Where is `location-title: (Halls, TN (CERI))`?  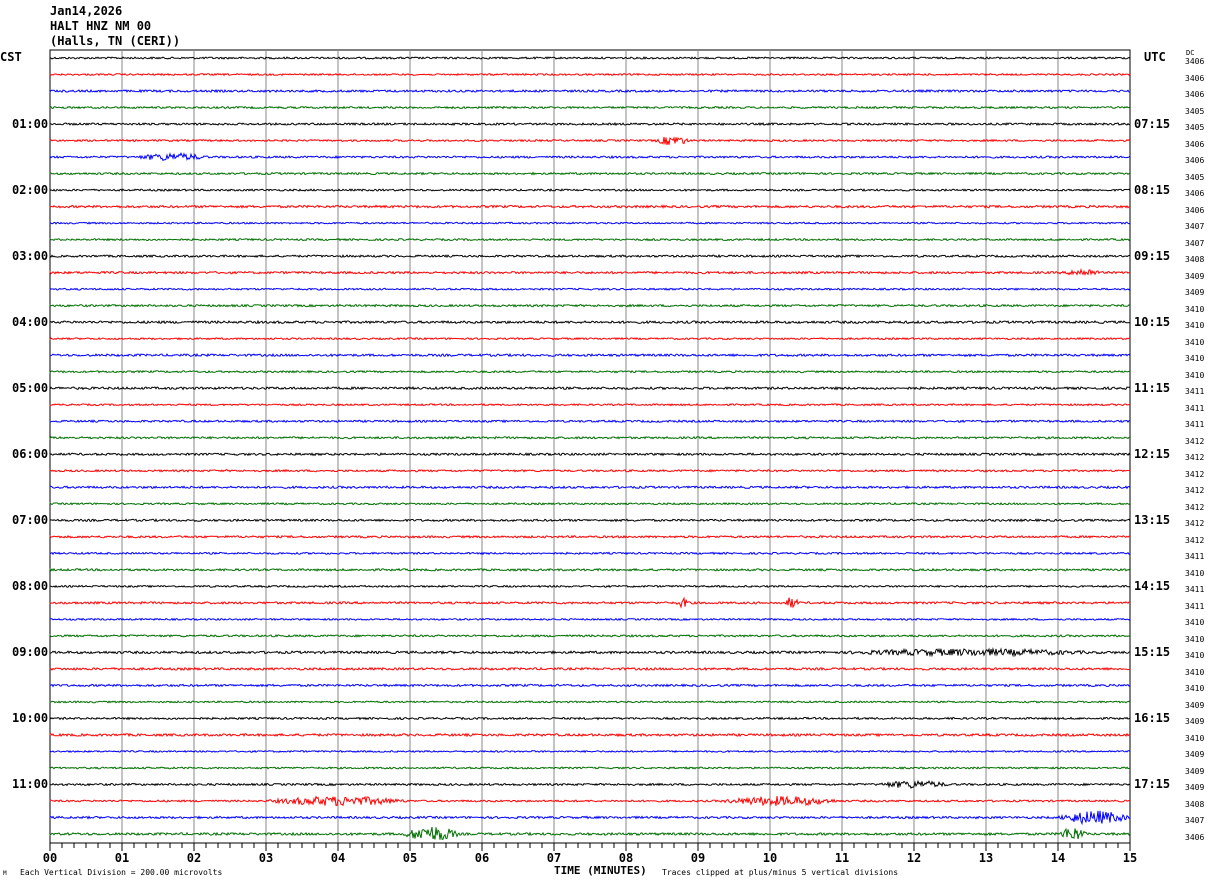 location-title: (Halls, TN (CERI)) is located at coordinates (115, 41).